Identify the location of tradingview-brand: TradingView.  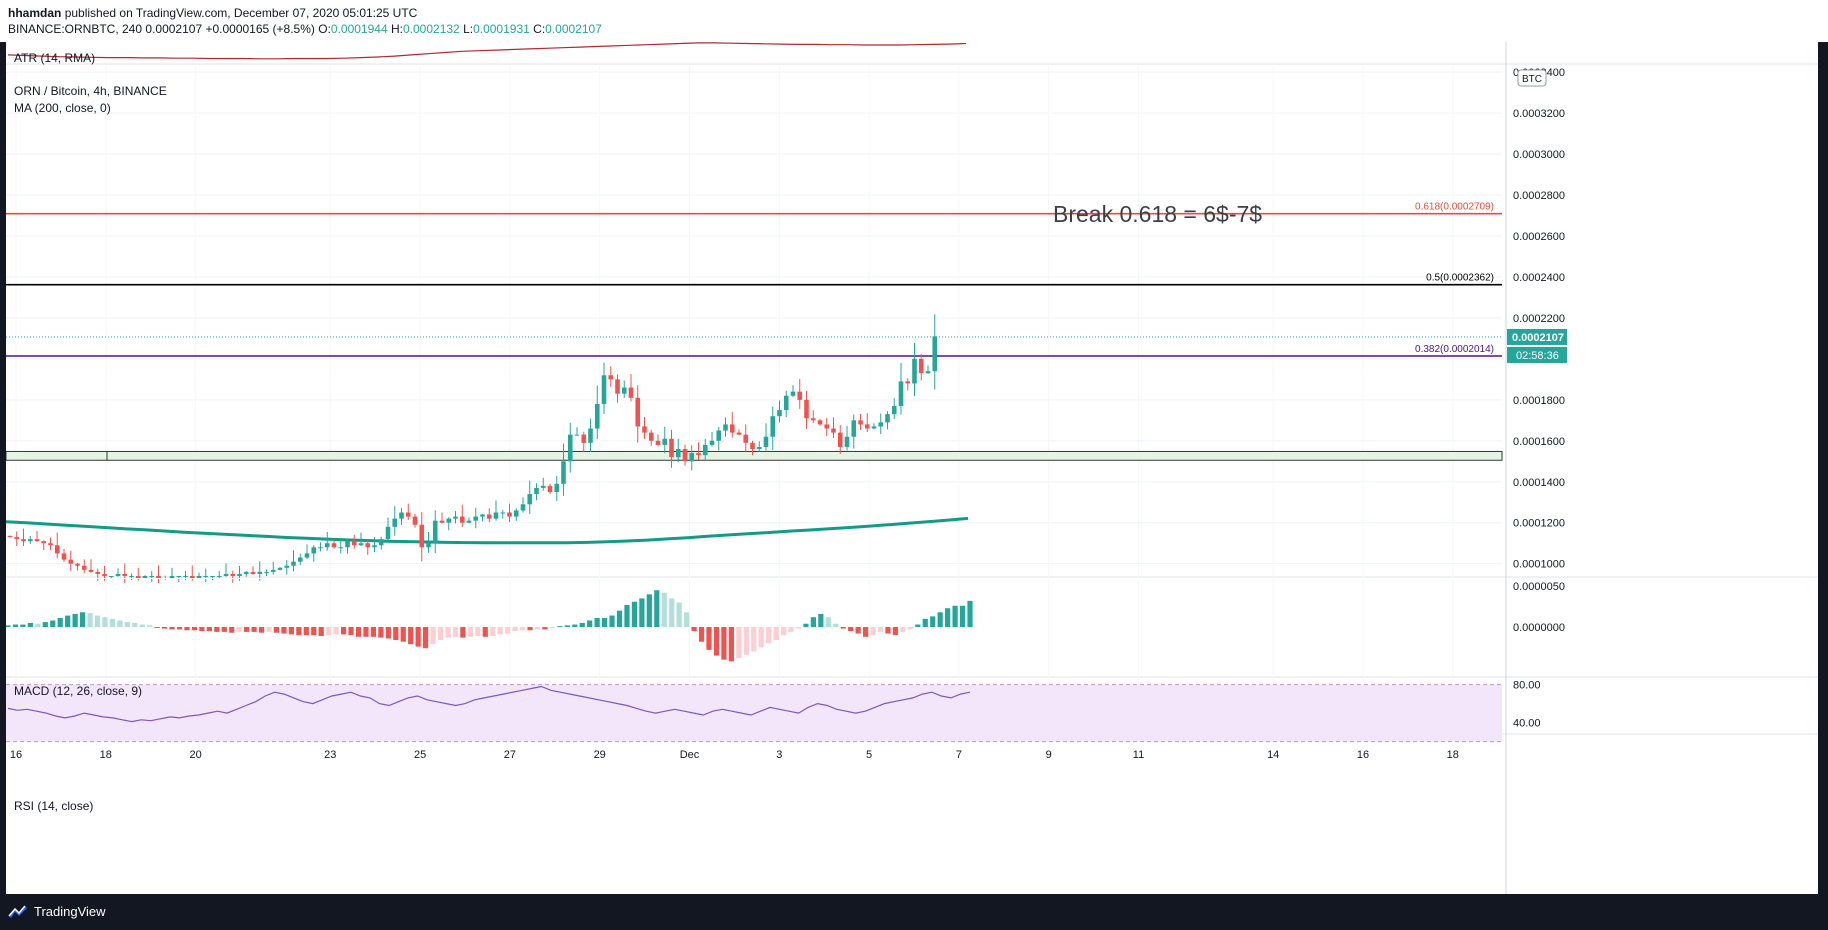
(70, 911).